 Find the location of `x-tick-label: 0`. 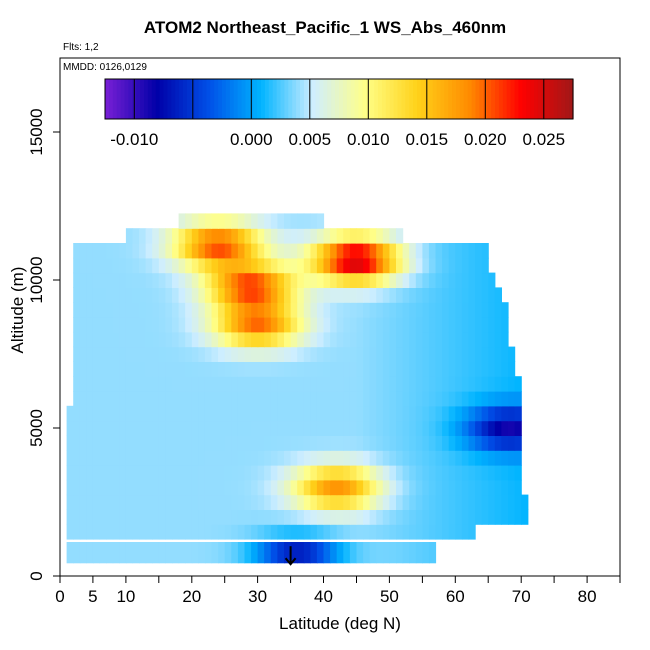

x-tick-label: 0 is located at coordinates (59, 596).